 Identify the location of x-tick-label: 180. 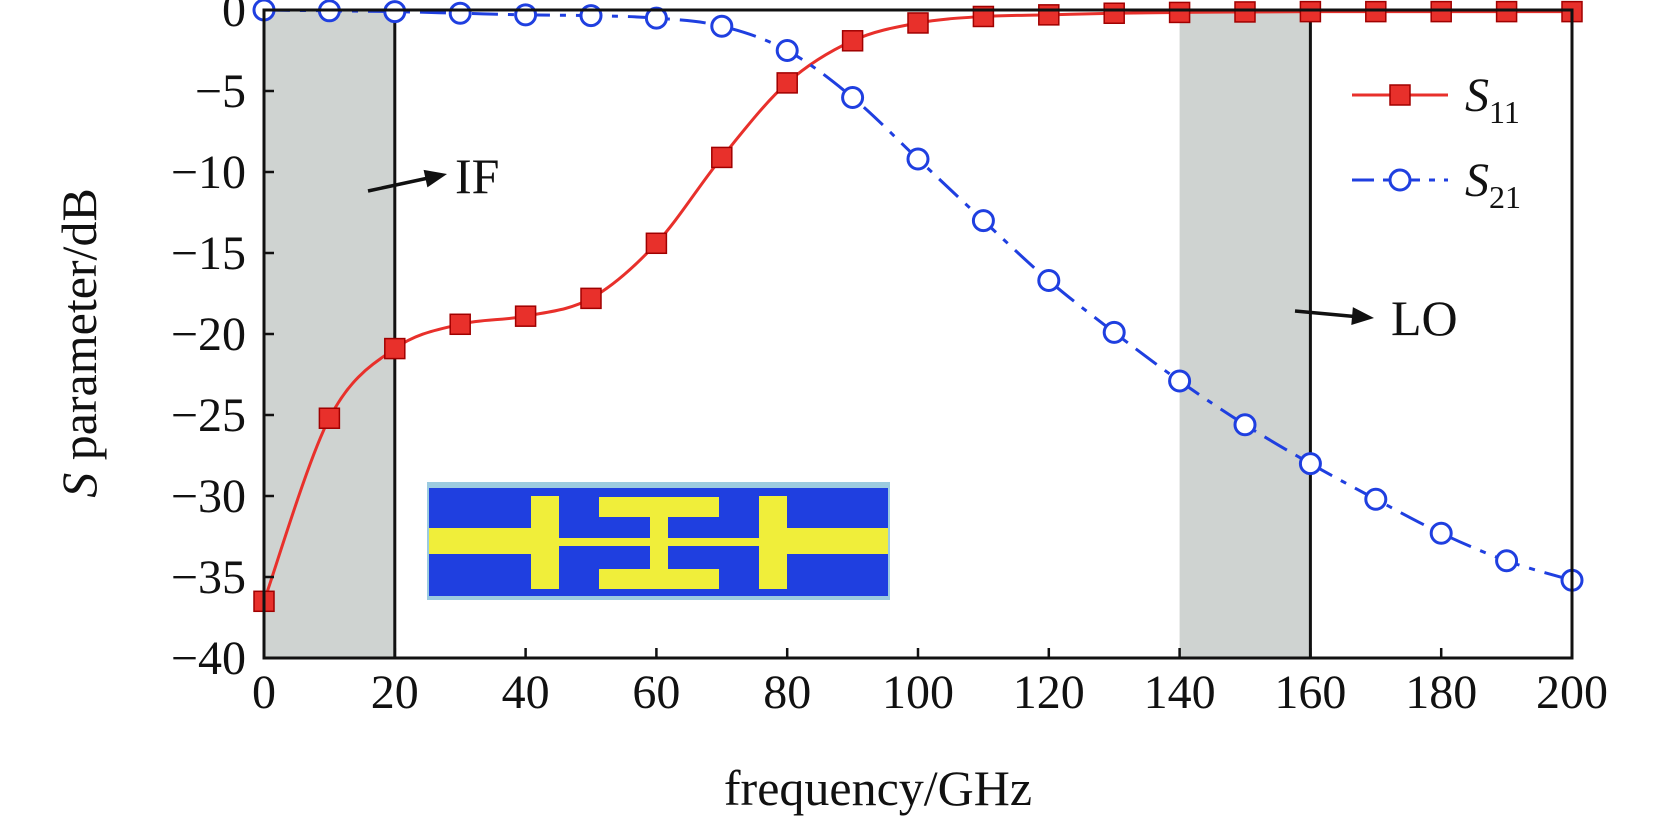
(1441, 692).